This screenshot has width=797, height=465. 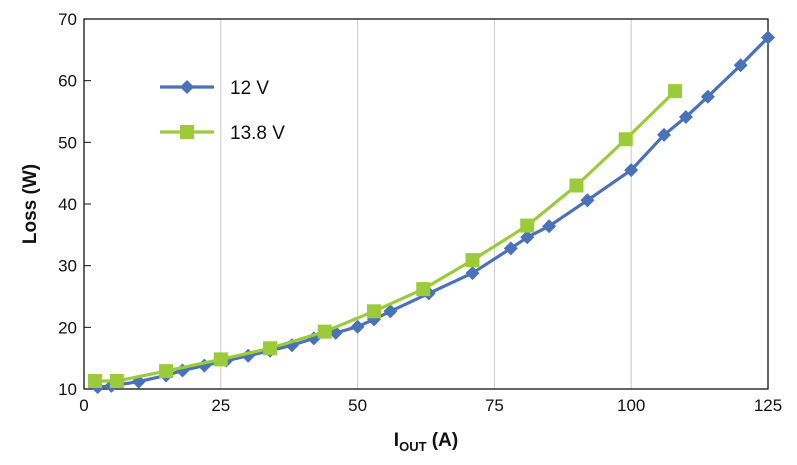 I want to click on x-tick-label-25: 25, so click(x=220, y=405).